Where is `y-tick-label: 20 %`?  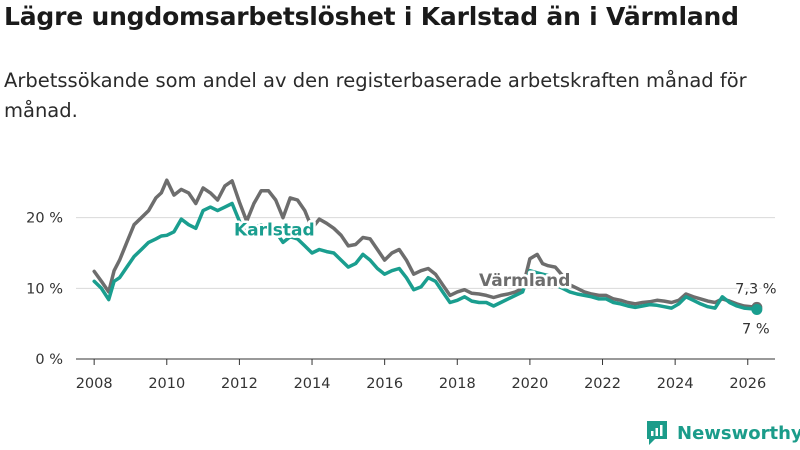 y-tick-label: 20 % is located at coordinates (44, 219).